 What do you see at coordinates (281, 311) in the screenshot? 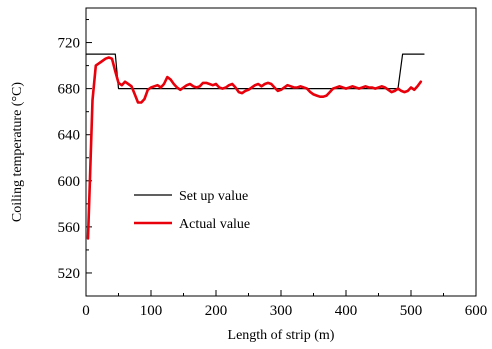
I see `x-tick-label: 300` at bounding box center [281, 311].